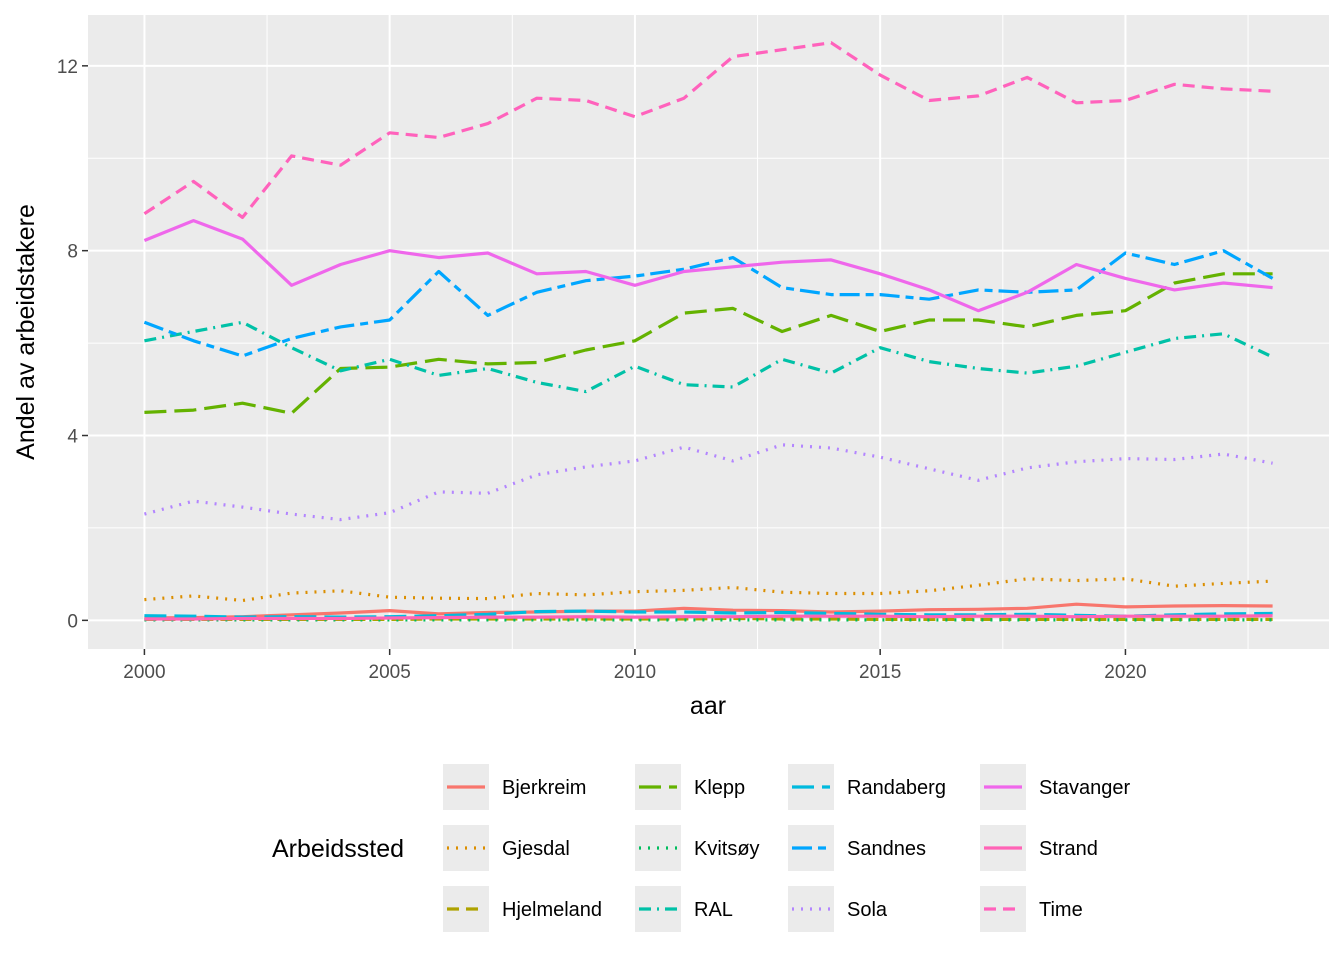 The width and height of the screenshot is (1344, 960). I want to click on legend-label: Bjerkreim, so click(544, 788).